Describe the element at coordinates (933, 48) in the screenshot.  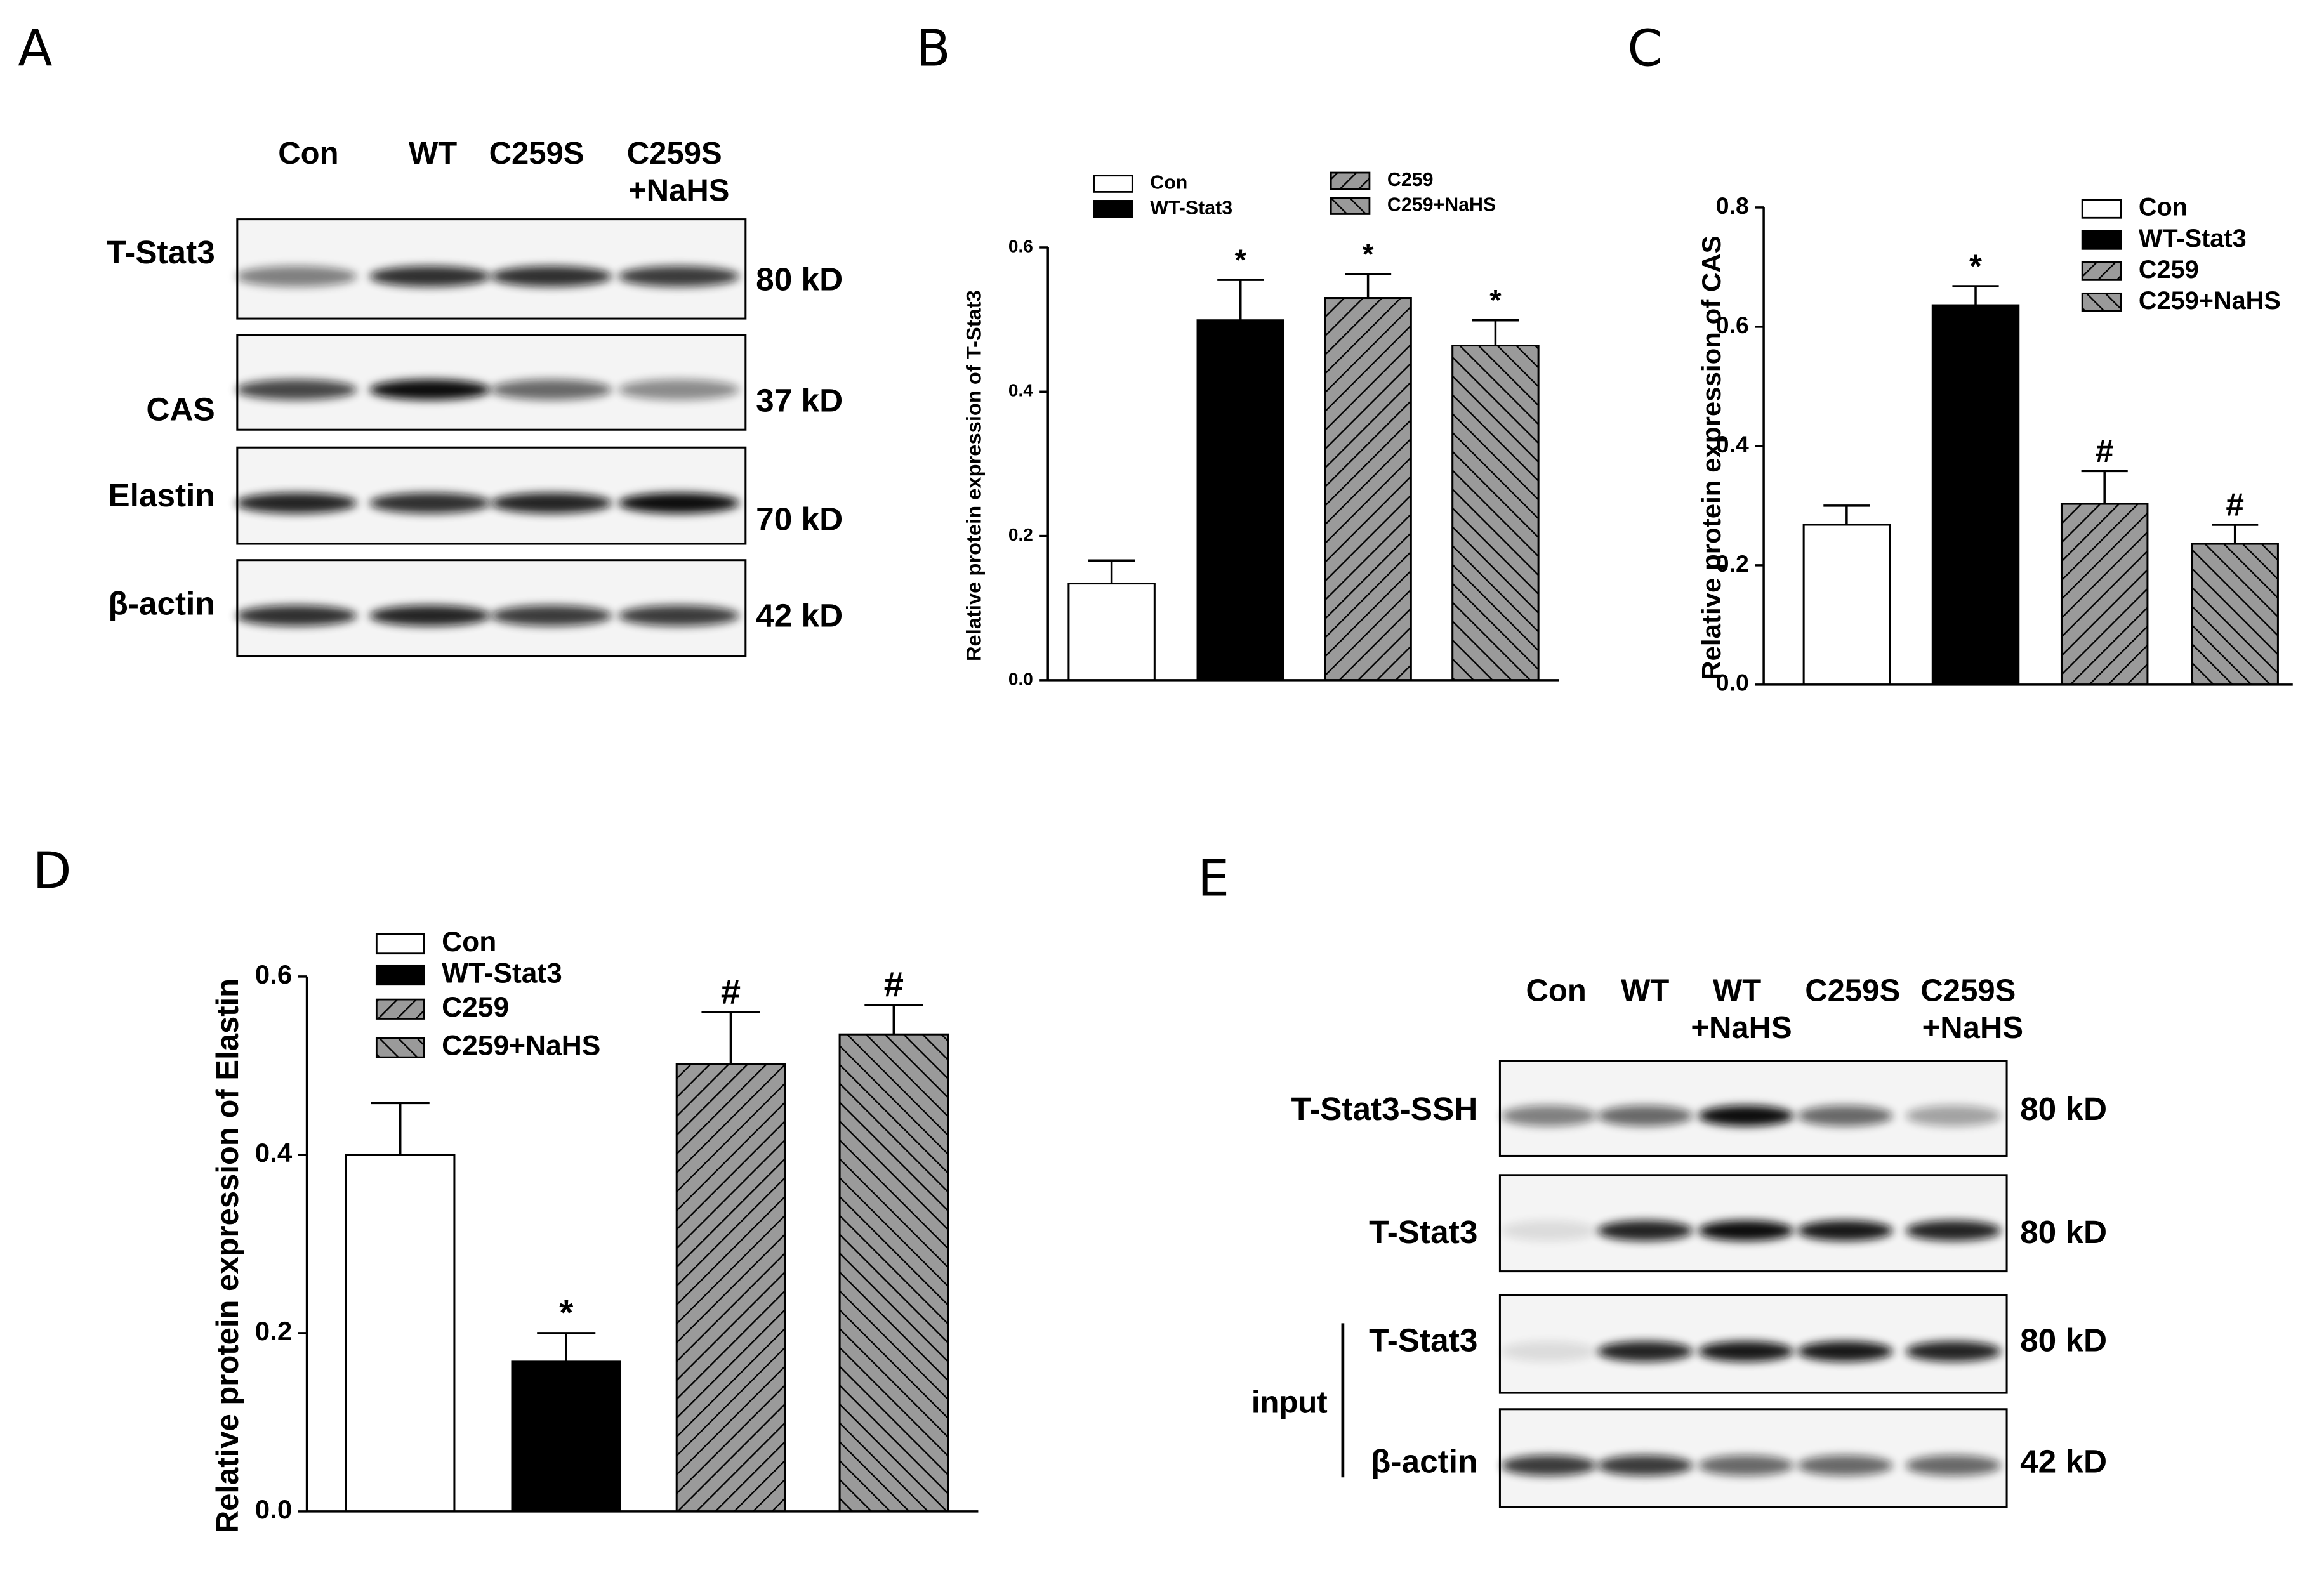
I see `panel-letter: B` at that location.